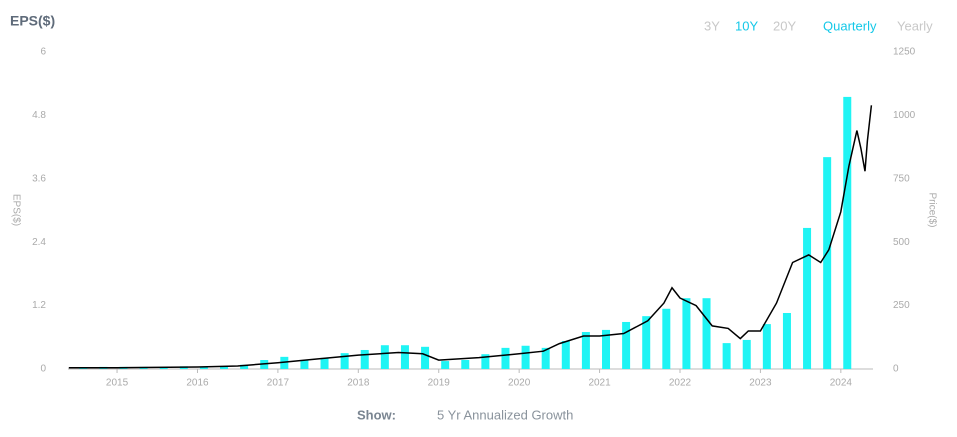  What do you see at coordinates (117, 383) in the screenshot?
I see `x-tick-label: 2015` at bounding box center [117, 383].